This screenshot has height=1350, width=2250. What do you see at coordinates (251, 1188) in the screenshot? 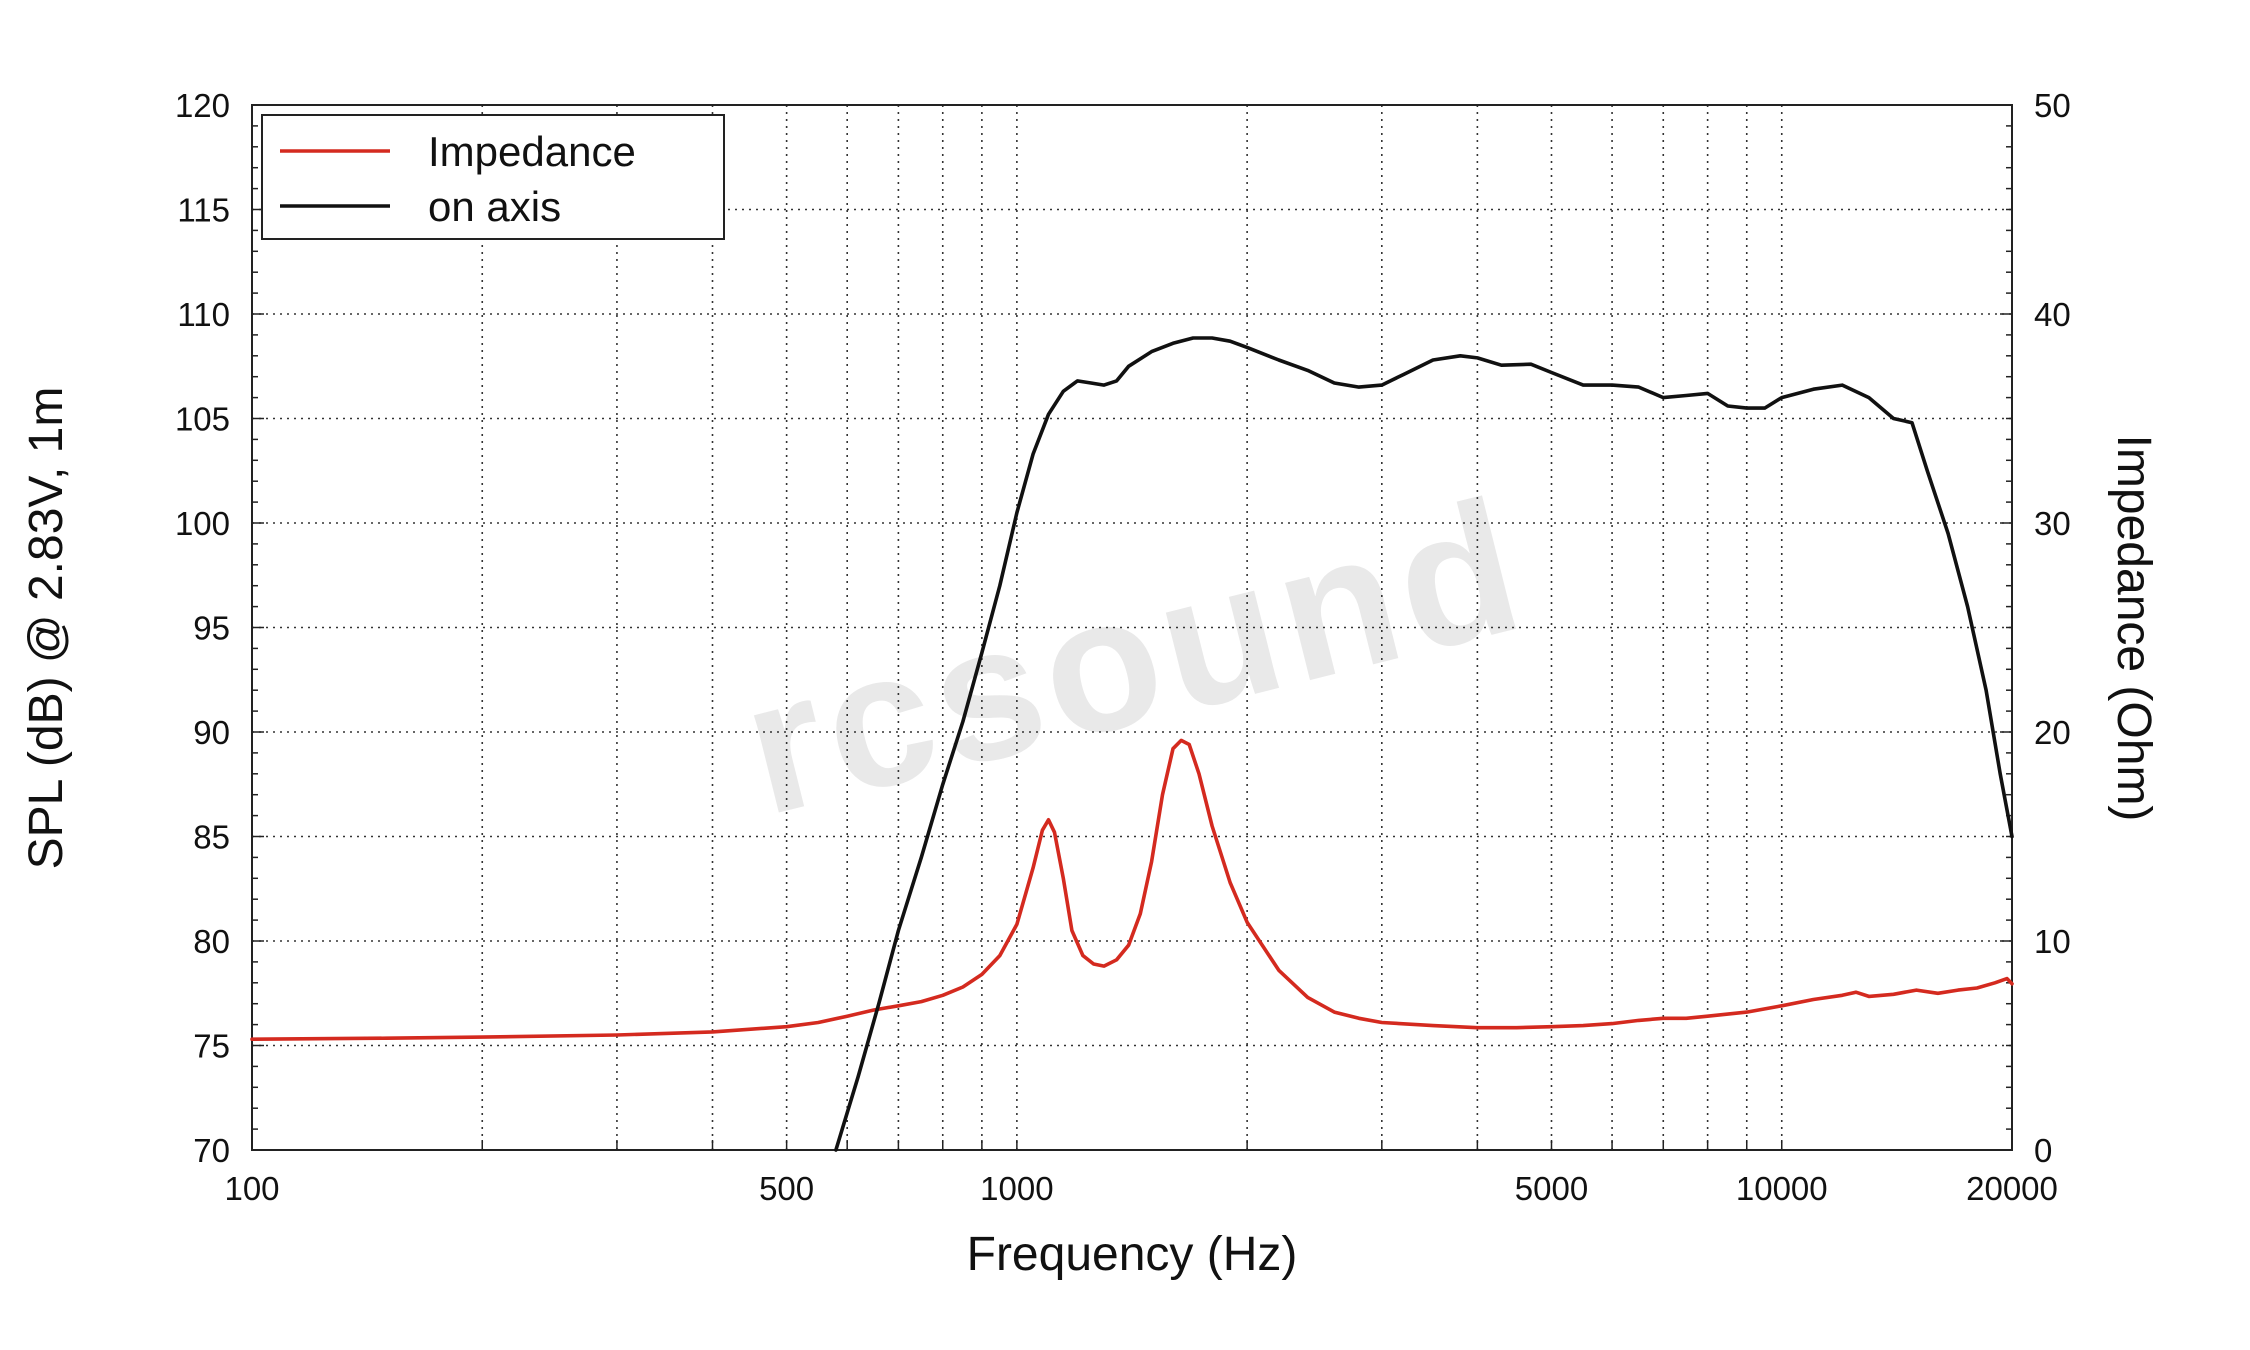
I see `x-tick-label: 100` at bounding box center [251, 1188].